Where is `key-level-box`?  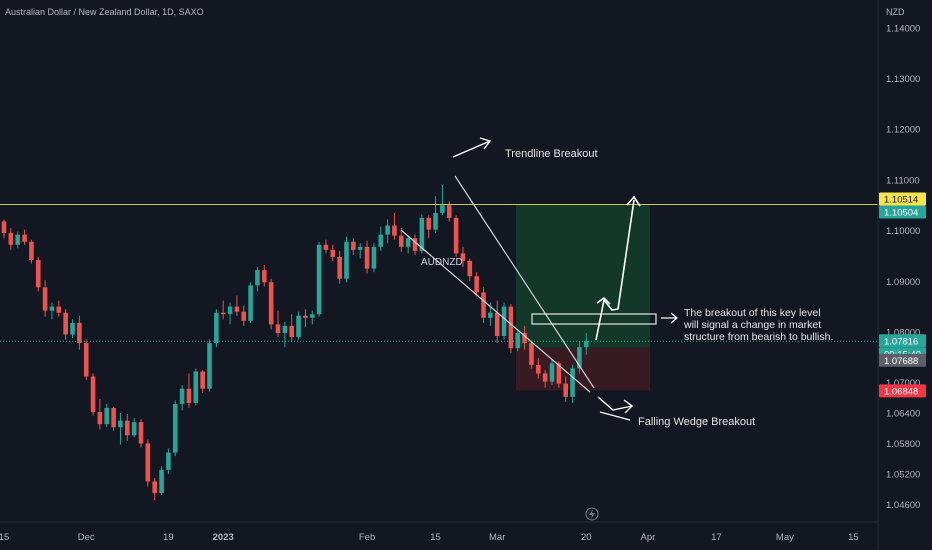
key-level-box is located at coordinates (594, 319).